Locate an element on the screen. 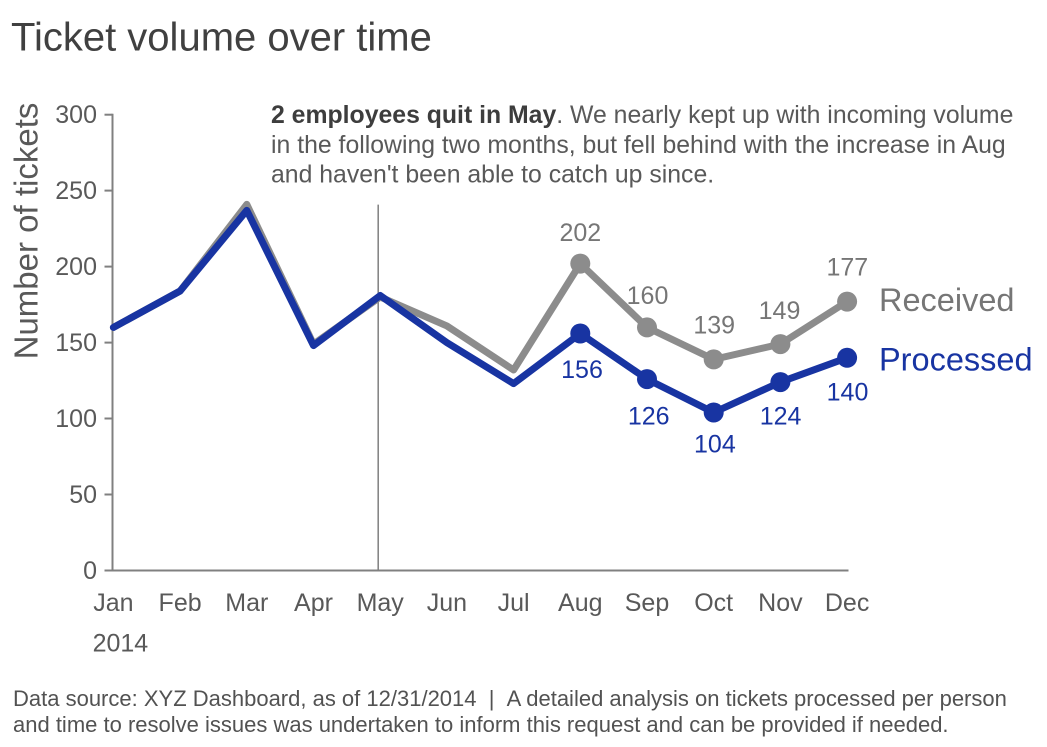 The image size is (1047, 747). svg-text: 50 is located at coordinates (83, 495).